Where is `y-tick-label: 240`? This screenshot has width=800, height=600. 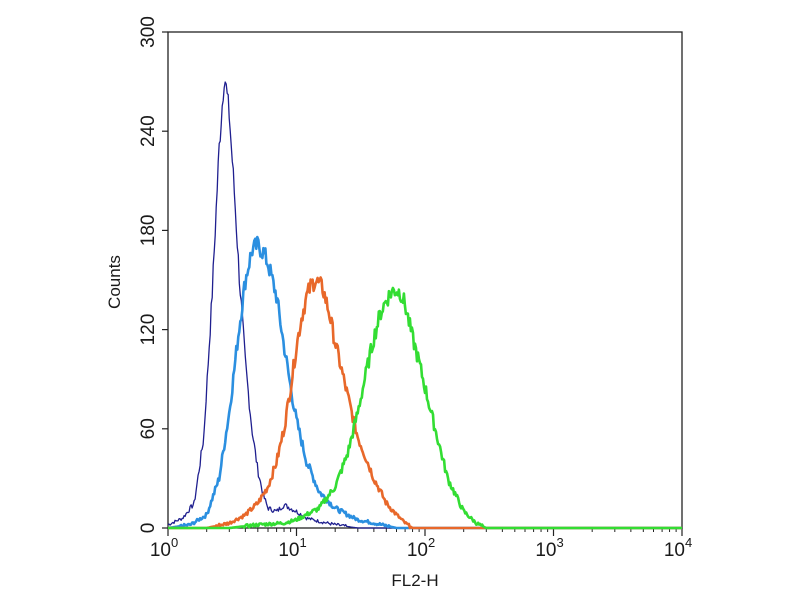 y-tick-label: 240 is located at coordinates (148, 131).